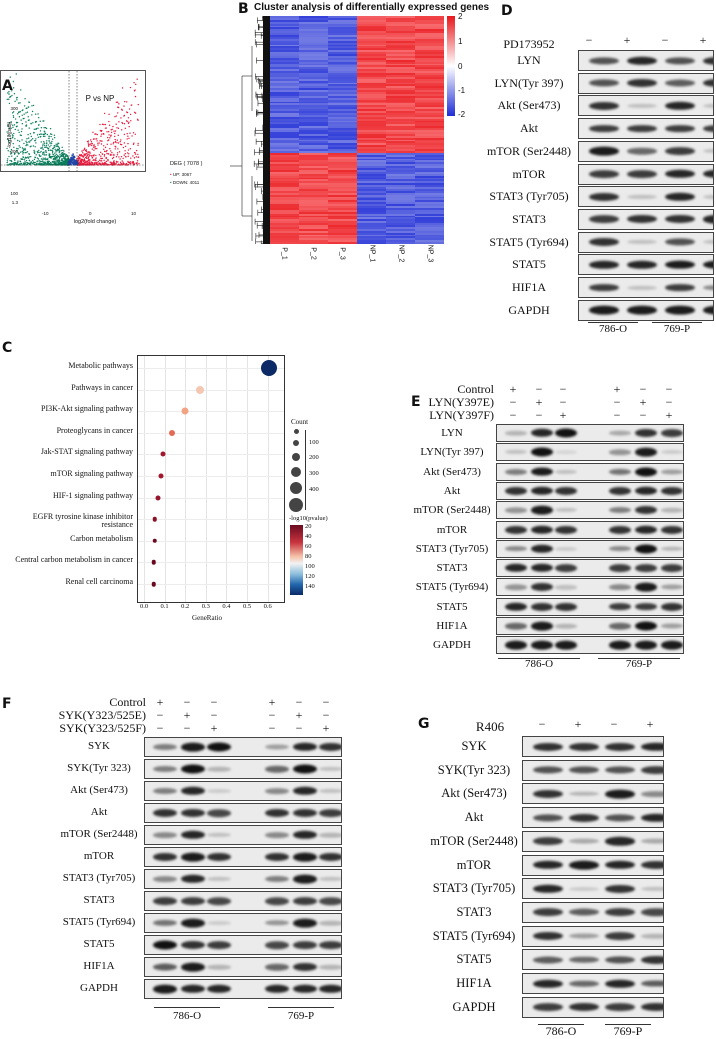 The image size is (716, 1039). What do you see at coordinates (243, 9) in the screenshot?
I see `panel-letter-b: B` at bounding box center [243, 9].